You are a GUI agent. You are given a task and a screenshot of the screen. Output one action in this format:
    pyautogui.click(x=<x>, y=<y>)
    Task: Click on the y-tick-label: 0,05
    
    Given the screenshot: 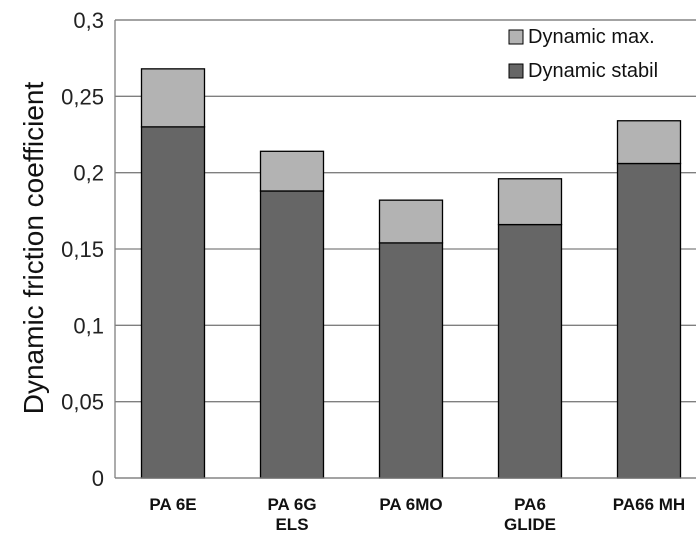 What is the action you would take?
    pyautogui.click(x=82, y=402)
    